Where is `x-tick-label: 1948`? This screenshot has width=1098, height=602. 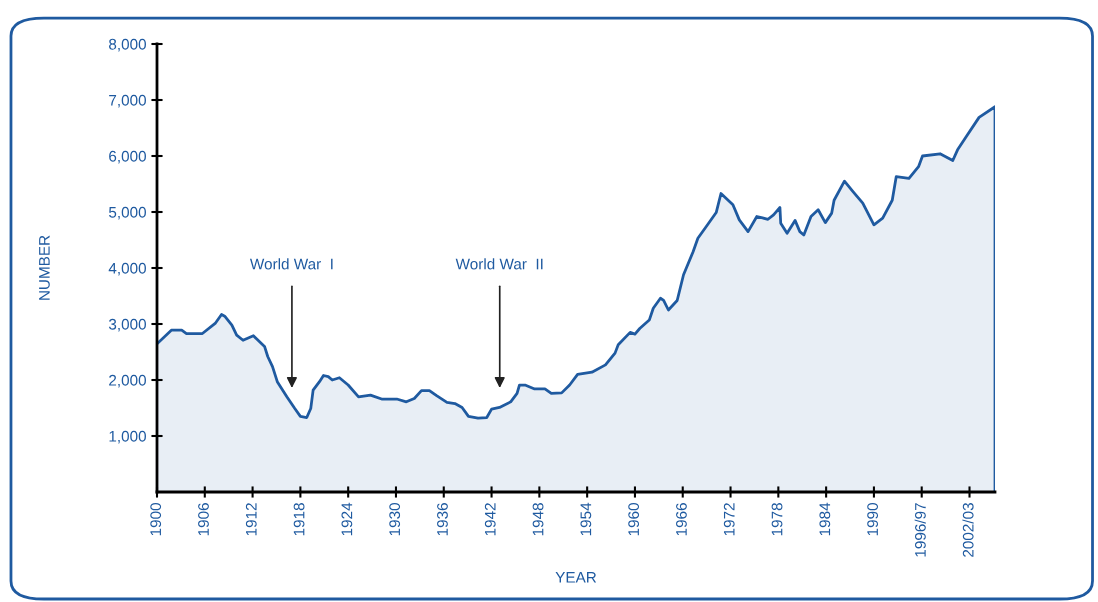
x-tick-label: 1948 is located at coordinates (538, 519).